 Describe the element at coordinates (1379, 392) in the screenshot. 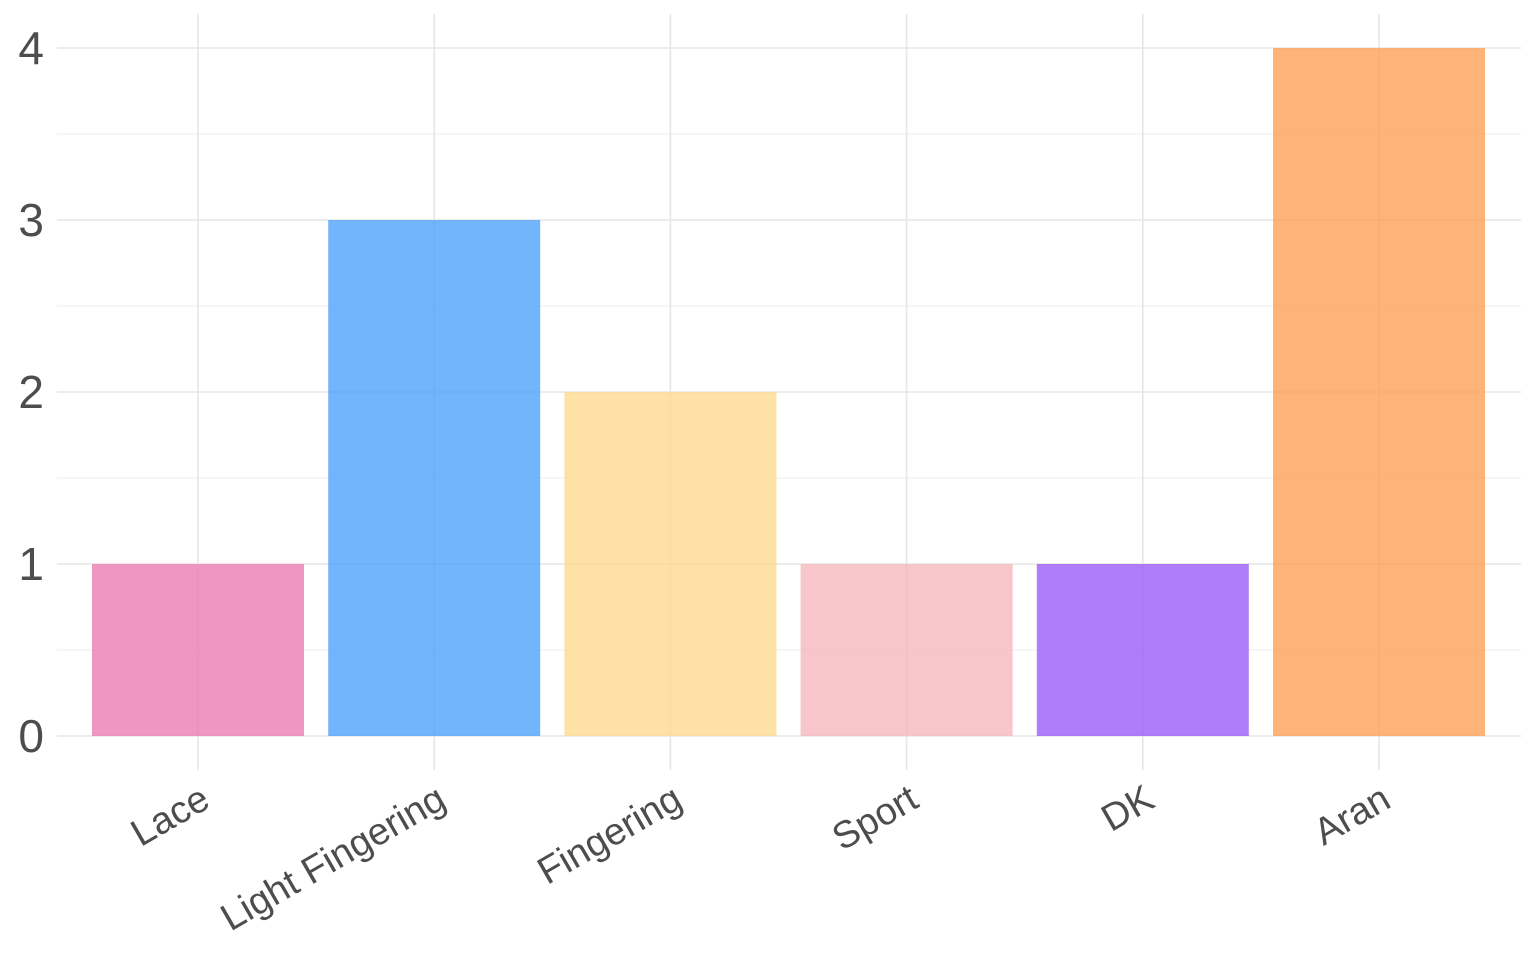

I see `bar-aran` at that location.